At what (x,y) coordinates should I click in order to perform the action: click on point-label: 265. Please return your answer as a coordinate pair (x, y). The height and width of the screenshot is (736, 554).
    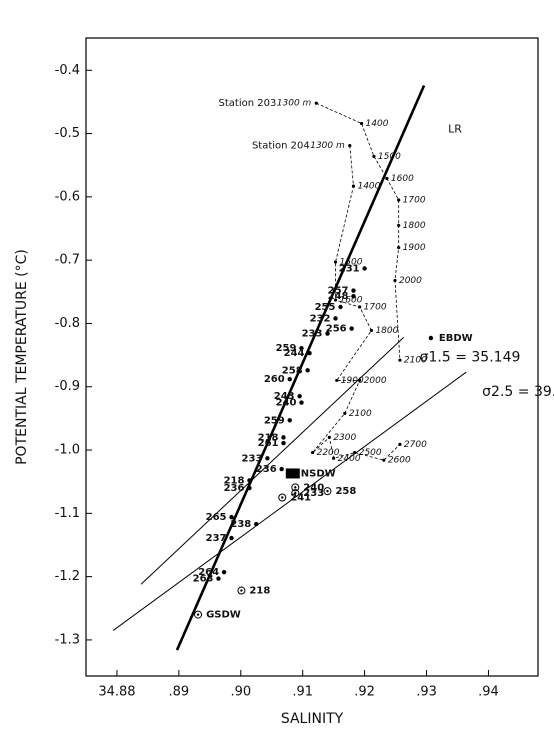
    Looking at the image, I should click on (216, 517).